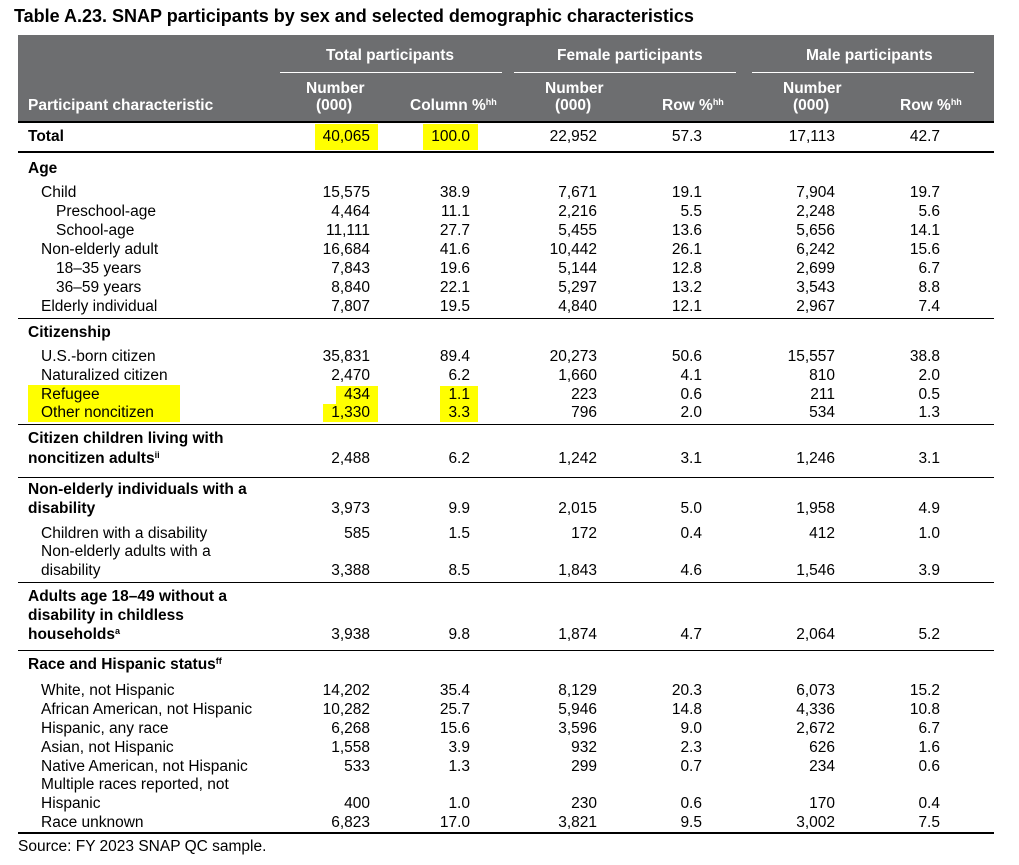 This screenshot has width=1019, height=865. I want to click on section-heading-abawd-line2: disability in childless, so click(106, 615).